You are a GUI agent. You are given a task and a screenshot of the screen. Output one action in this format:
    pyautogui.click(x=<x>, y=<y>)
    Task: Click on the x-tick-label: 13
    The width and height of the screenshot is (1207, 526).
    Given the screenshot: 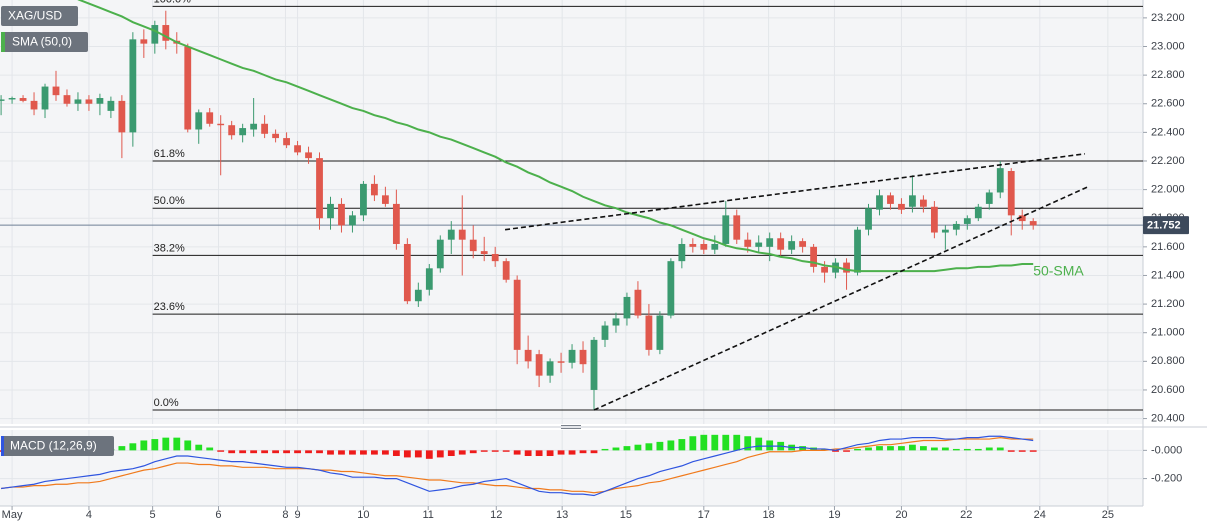 What is the action you would take?
    pyautogui.click(x=562, y=515)
    